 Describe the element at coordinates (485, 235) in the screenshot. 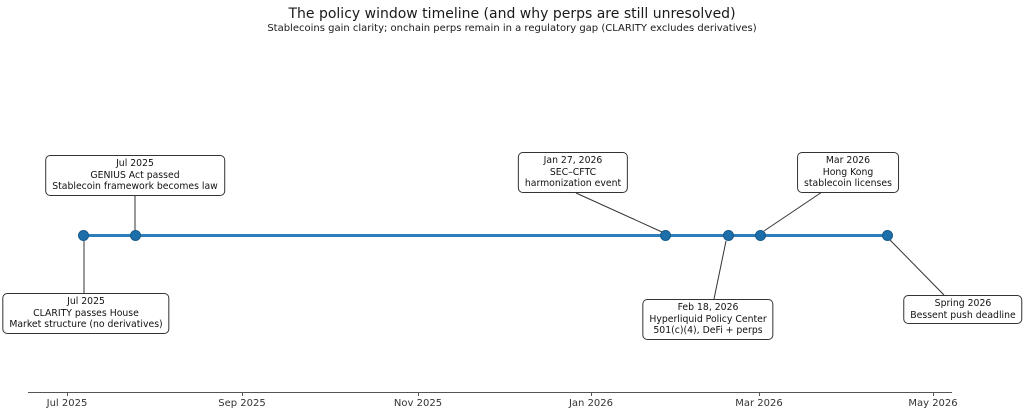

I see `timeline-line` at that location.